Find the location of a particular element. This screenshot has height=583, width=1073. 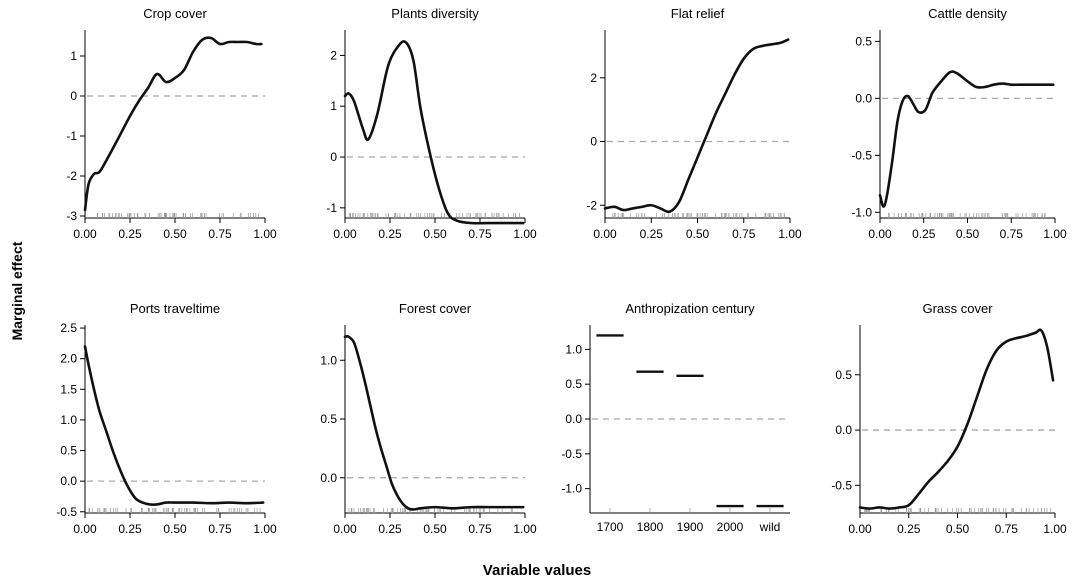

y-tick-label: 1.5 is located at coordinates (68, 389).